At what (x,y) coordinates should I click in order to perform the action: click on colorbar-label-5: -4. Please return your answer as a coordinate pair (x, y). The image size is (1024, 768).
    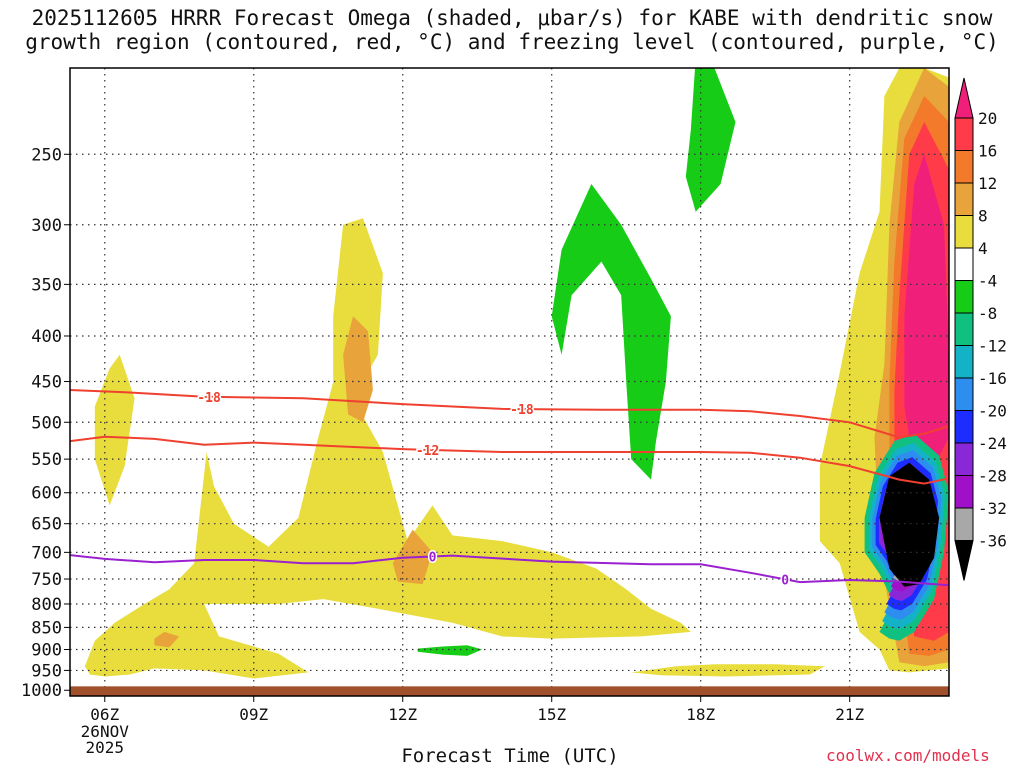
    Looking at the image, I should click on (987, 281).